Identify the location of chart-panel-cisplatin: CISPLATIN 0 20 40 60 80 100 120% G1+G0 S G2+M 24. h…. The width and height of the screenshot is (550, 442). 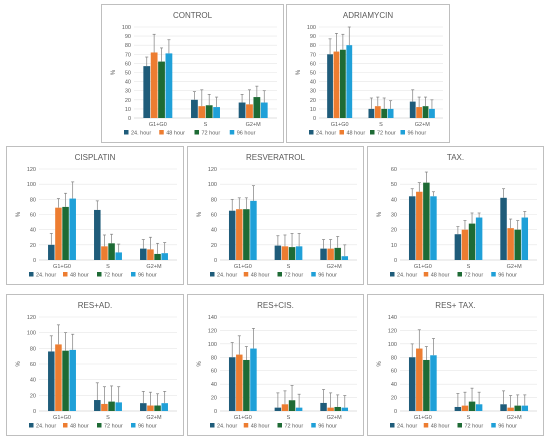
(95, 215).